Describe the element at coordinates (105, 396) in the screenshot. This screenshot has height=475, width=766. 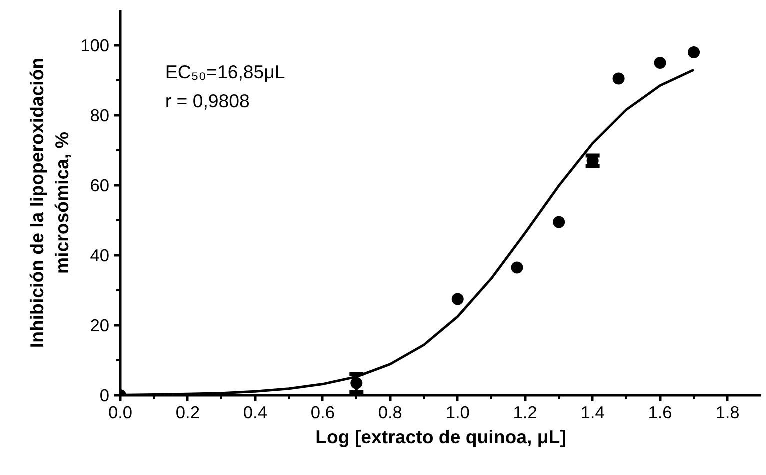
I see `y-tick-label: 0` at that location.